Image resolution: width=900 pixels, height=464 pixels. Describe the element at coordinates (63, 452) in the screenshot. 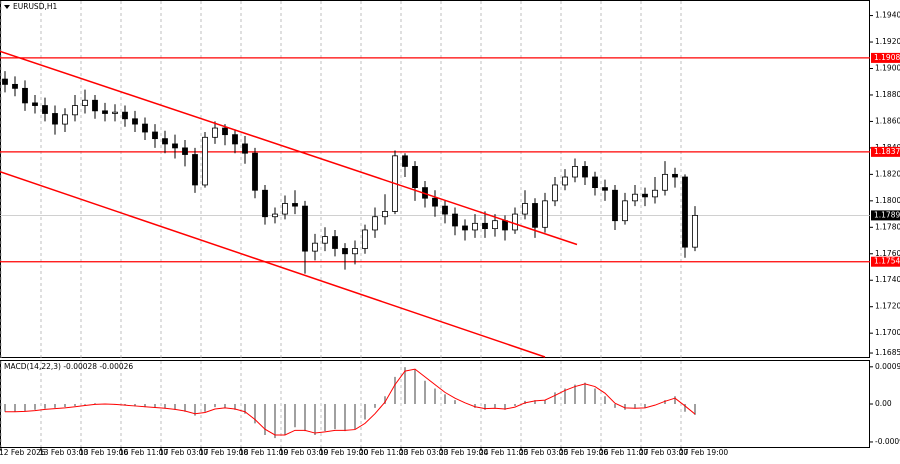

I see `x-tick-label: 13 Feb 03:00` at that location.